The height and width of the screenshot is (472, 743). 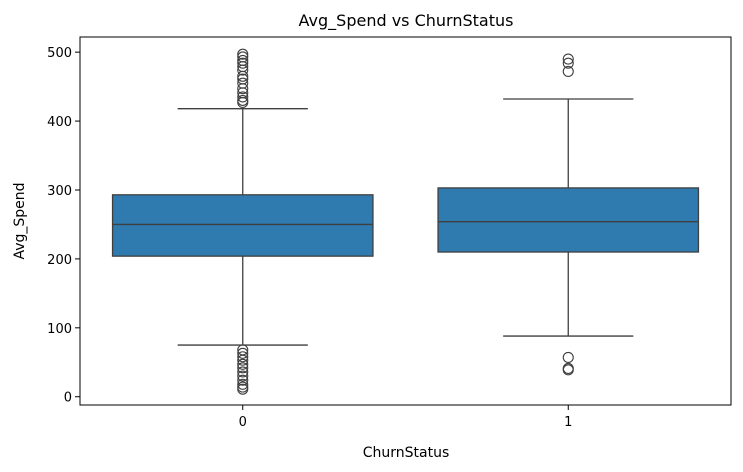 What do you see at coordinates (59, 260) in the screenshot?
I see `y-tick-label: 200` at bounding box center [59, 260].